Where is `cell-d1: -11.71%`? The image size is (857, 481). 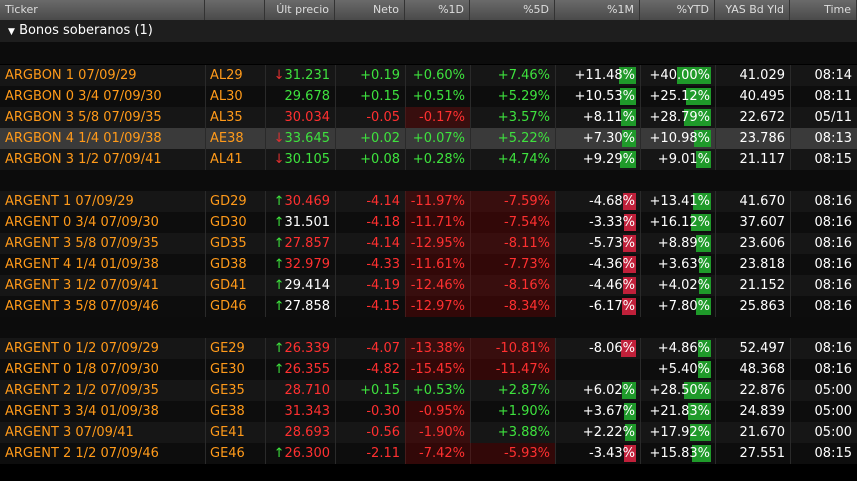 cell-d1: -11.71% is located at coordinates (437, 222).